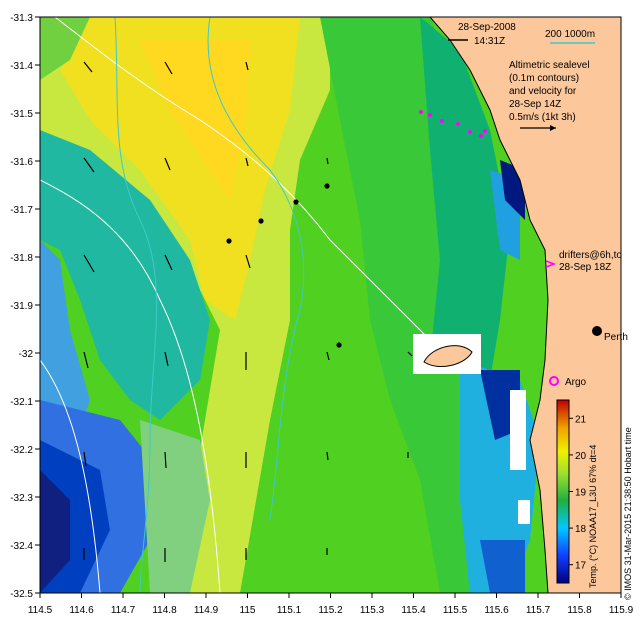 This screenshot has width=640, height=630. What do you see at coordinates (496, 610) in the screenshot?
I see `x-tick-label: 115.6` at bounding box center [496, 610].